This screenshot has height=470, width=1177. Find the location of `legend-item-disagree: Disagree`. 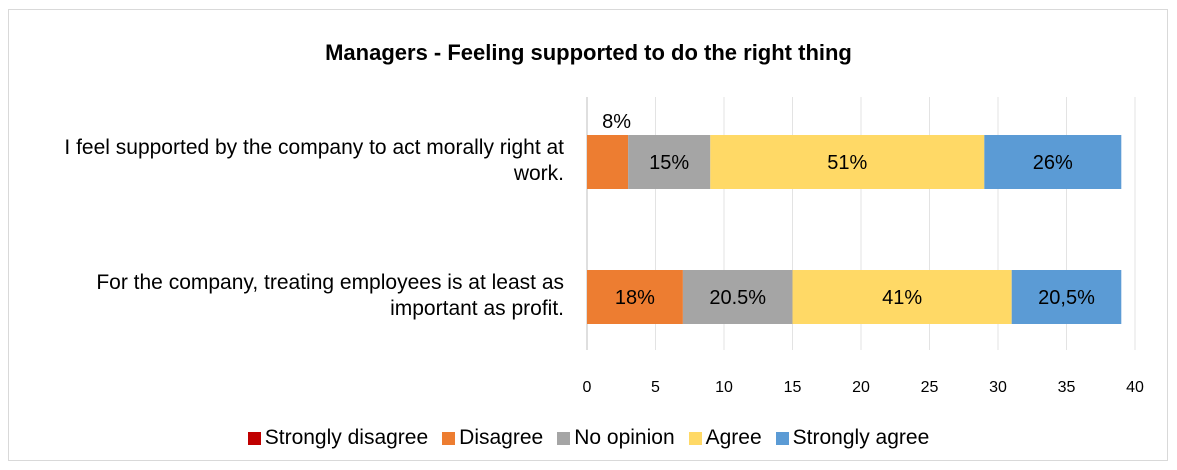

legend-item-disagree: Disagree is located at coordinates (492, 438).